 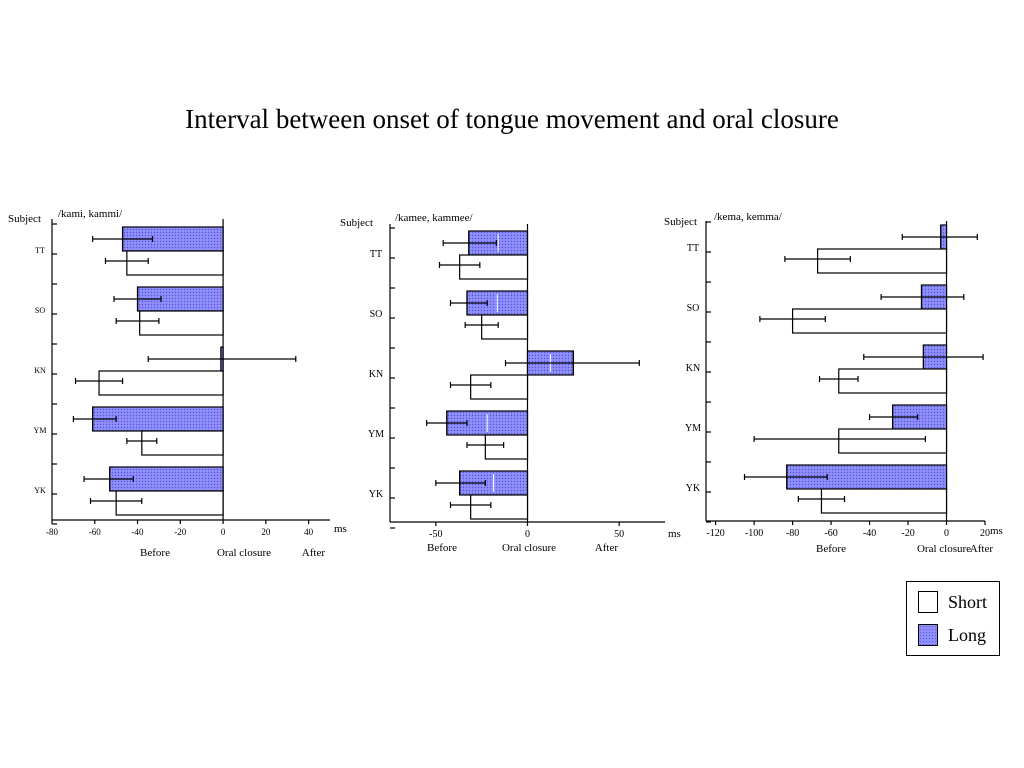 I want to click on chart-title: /kamee, kammee/, so click(x=434, y=218).